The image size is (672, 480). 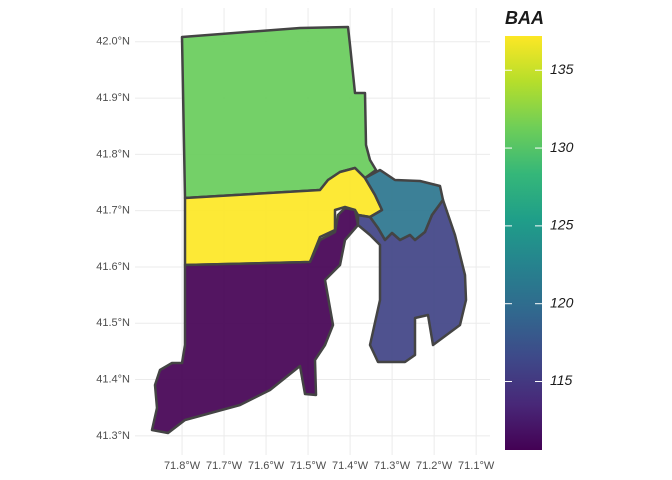 What do you see at coordinates (113, 211) in the screenshot?
I see `y-tick-label: 41.7°N` at bounding box center [113, 211].